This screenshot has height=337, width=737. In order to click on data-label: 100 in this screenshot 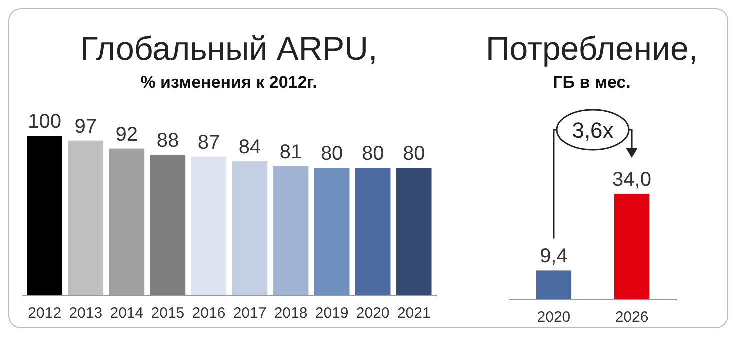, I will do `click(45, 122)`.